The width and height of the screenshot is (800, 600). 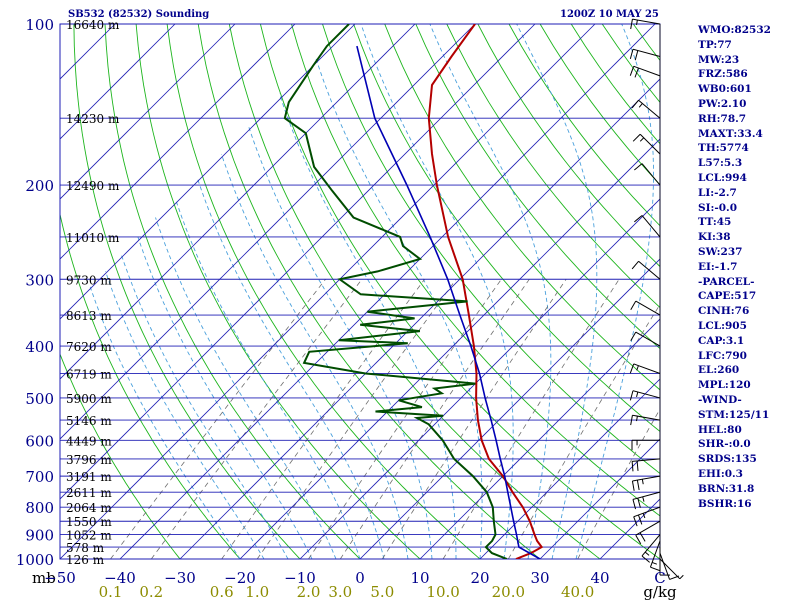 What do you see at coordinates (93, 119) in the screenshot?
I see `height-label: 14230 m` at bounding box center [93, 119].